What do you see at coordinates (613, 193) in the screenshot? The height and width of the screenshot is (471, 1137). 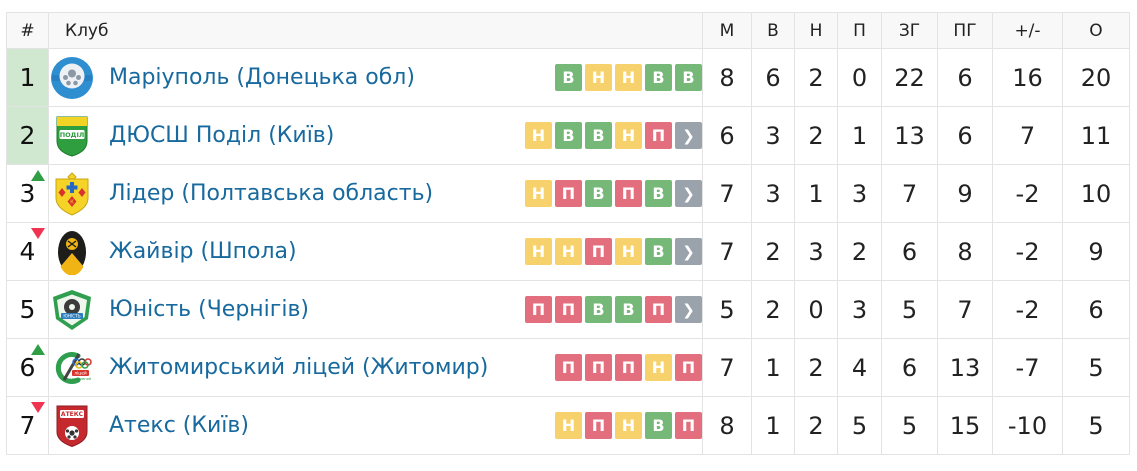 I see `form-badges: Н П В П В ❯` at bounding box center [613, 193].